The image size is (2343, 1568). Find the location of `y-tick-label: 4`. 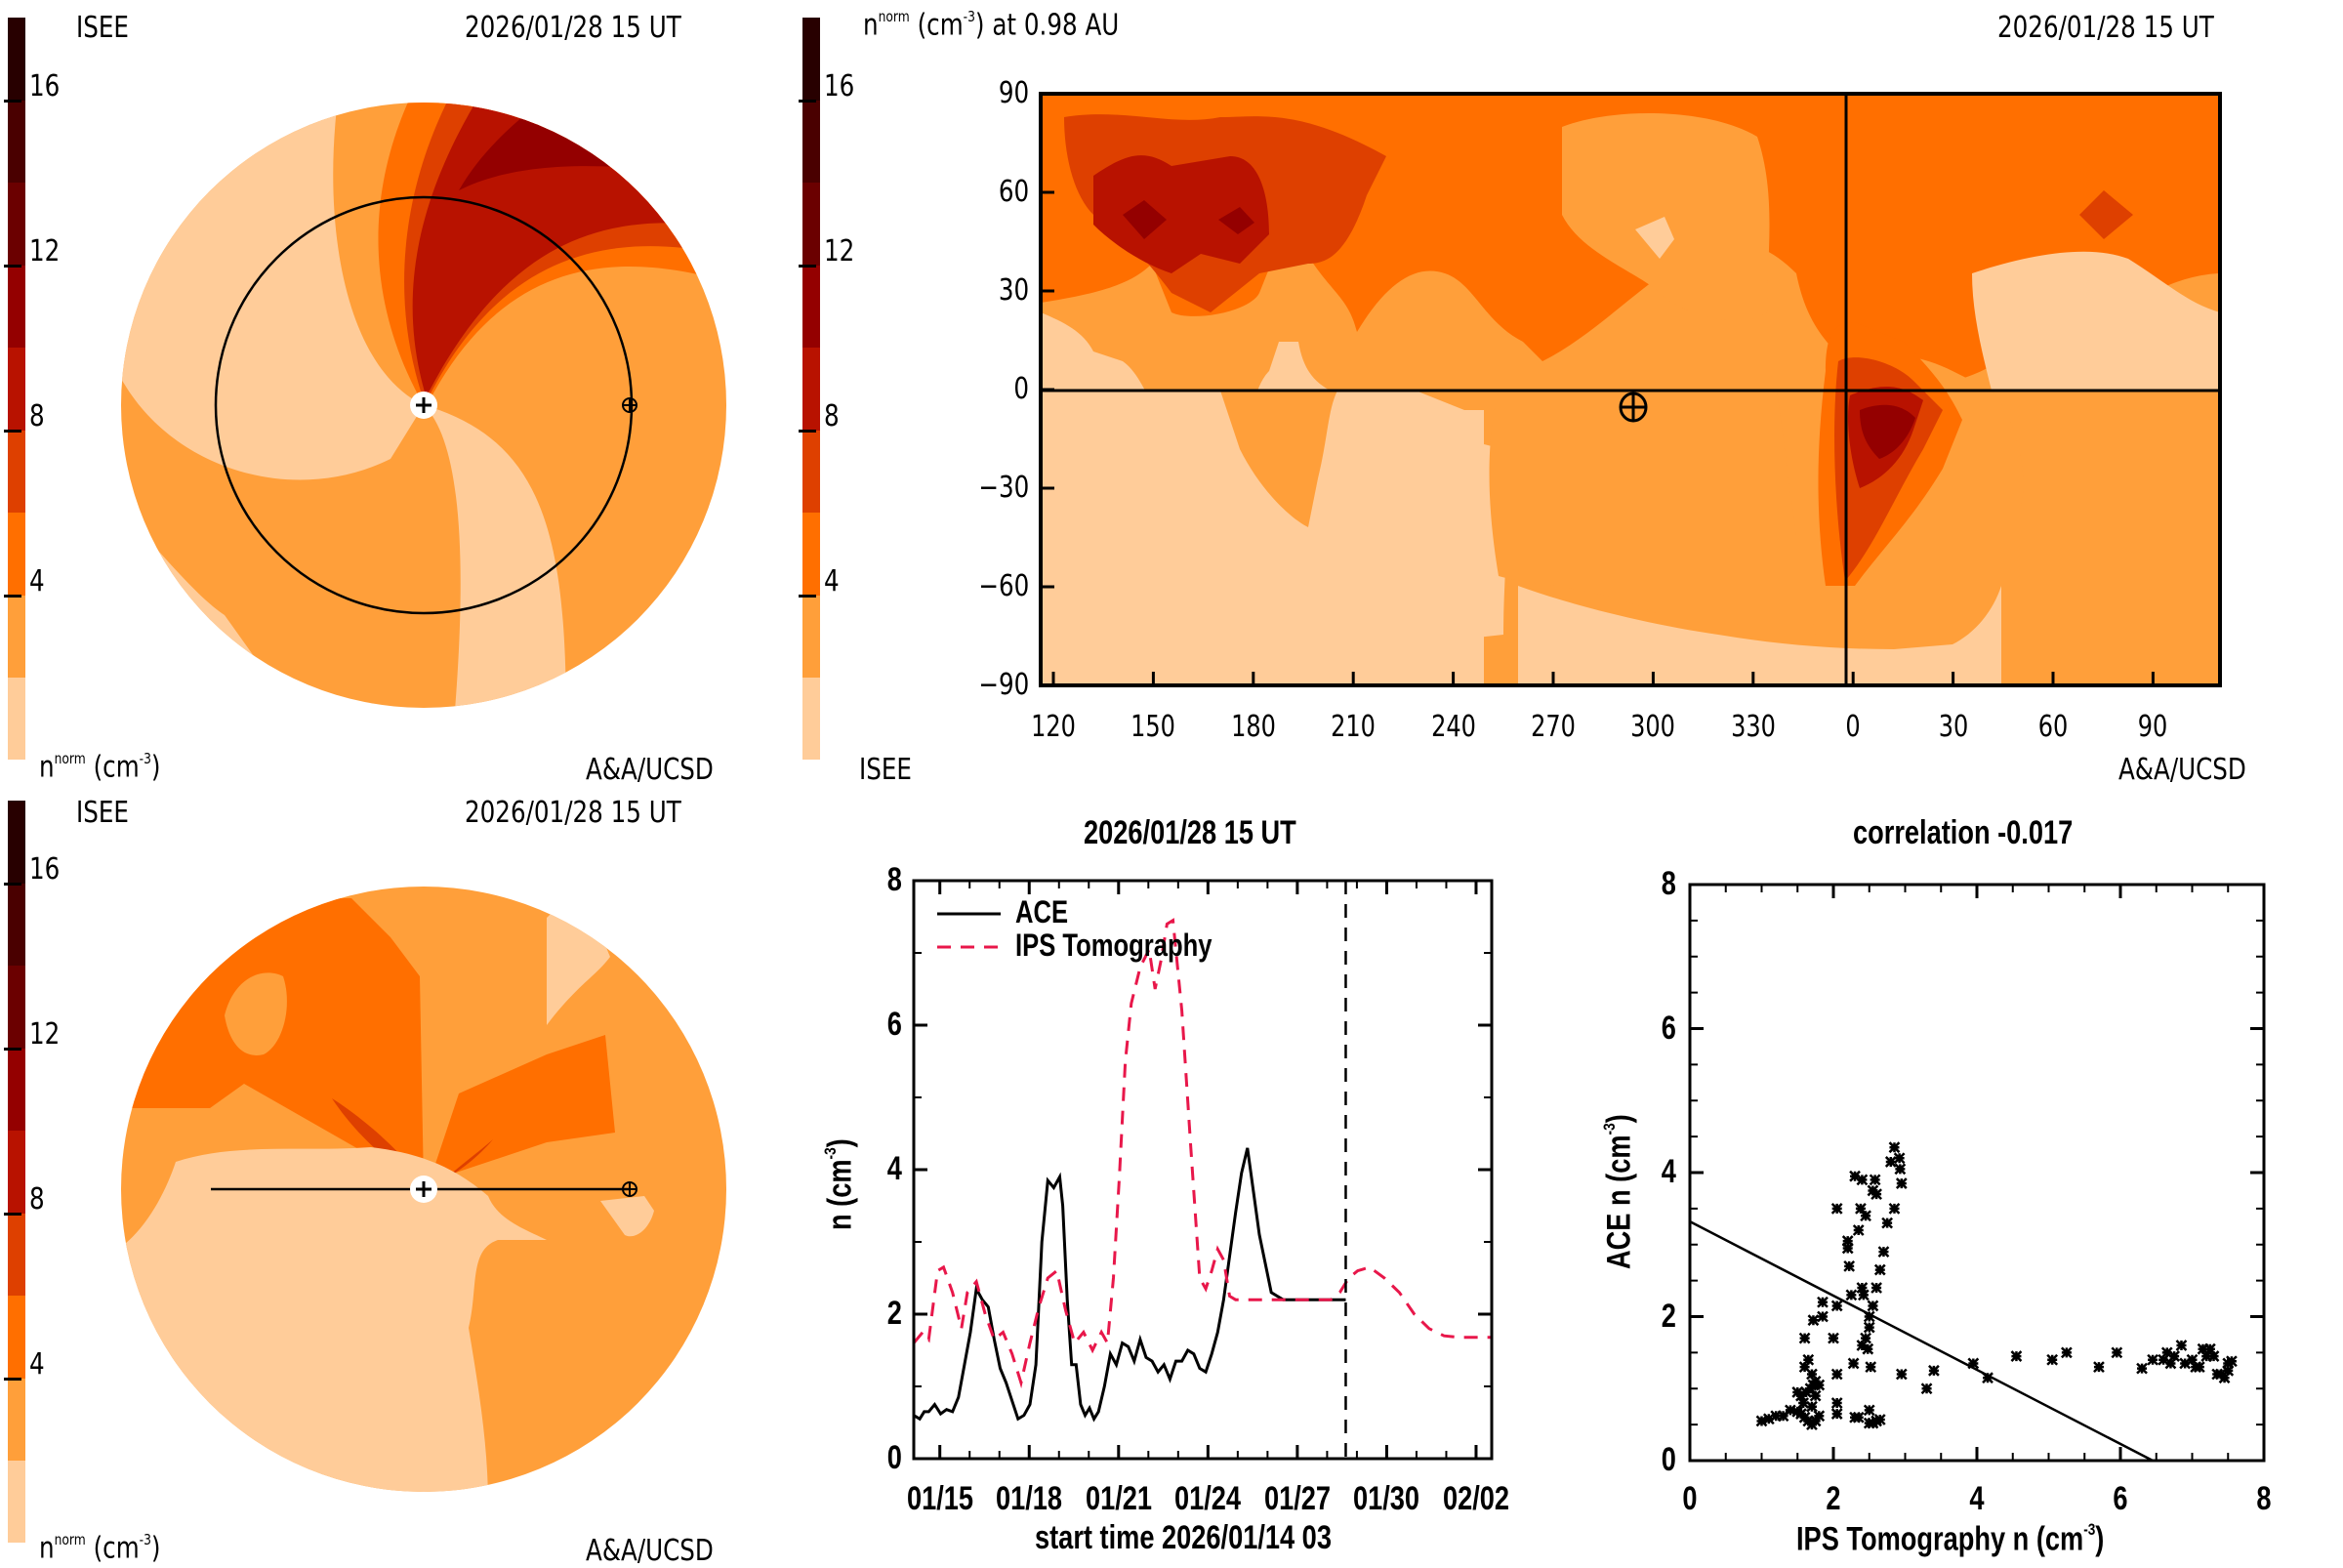

y-tick-label: 4 is located at coordinates (894, 1168).